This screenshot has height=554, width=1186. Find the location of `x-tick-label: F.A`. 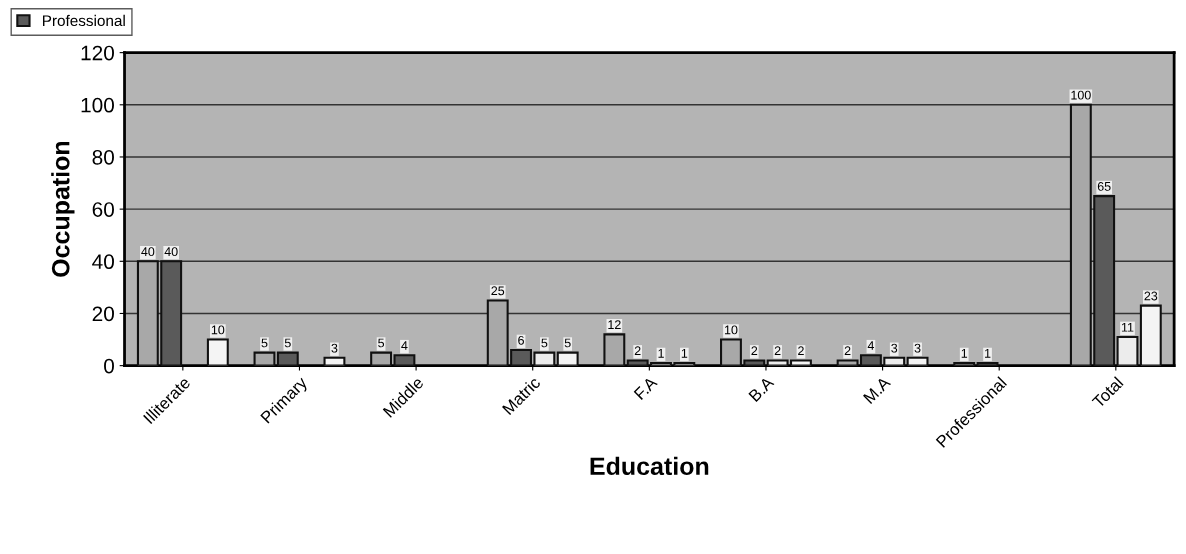

x-tick-label: F.A is located at coordinates (645, 387).